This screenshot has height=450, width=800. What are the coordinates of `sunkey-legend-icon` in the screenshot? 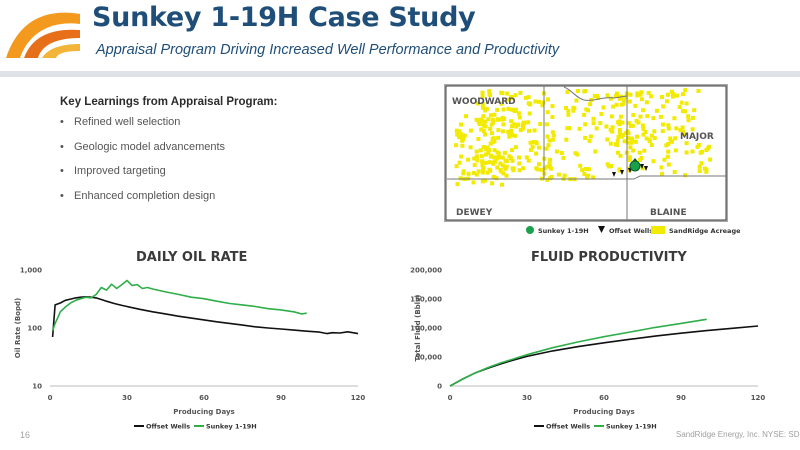 It's located at (530, 230).